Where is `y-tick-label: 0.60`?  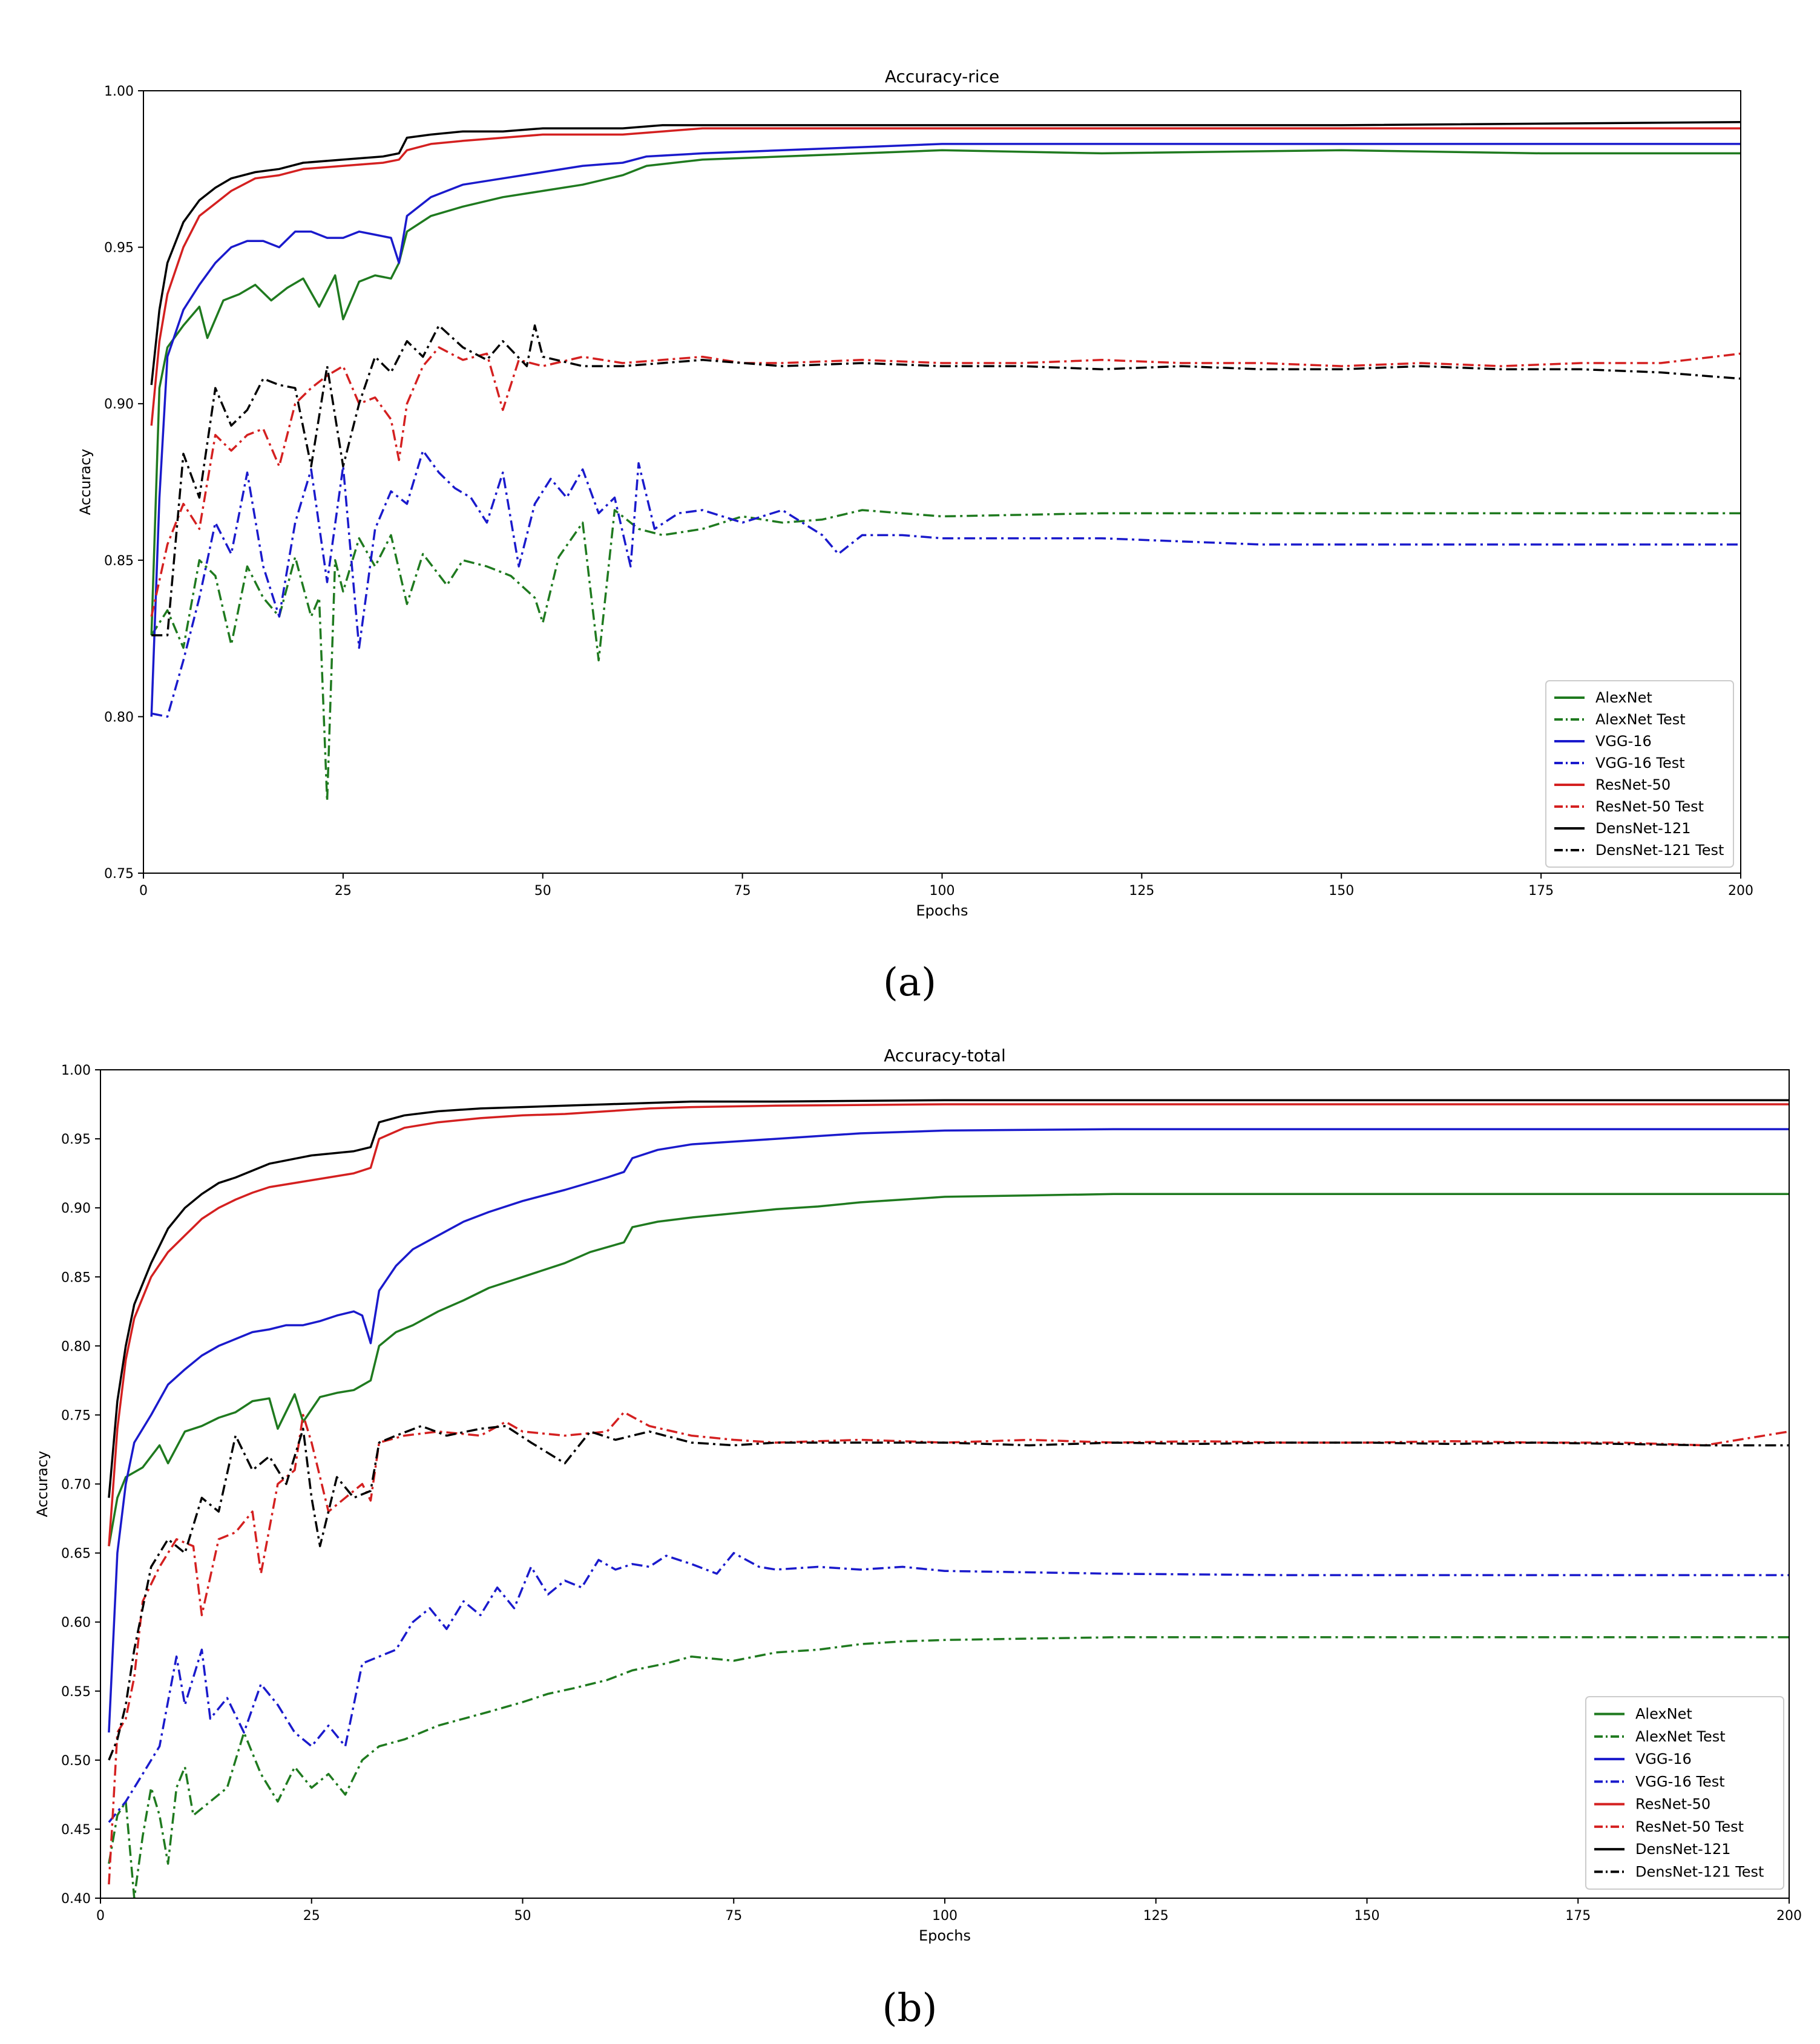
y-tick-label: 0.60 is located at coordinates (76, 1623).